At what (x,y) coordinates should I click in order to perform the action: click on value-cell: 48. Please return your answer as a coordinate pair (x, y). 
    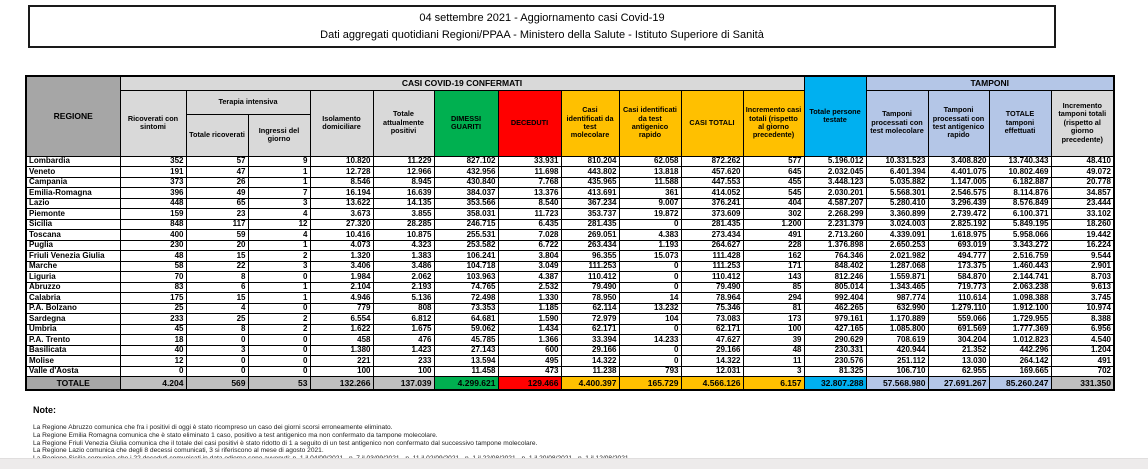
    Looking at the image, I should click on (773, 350).